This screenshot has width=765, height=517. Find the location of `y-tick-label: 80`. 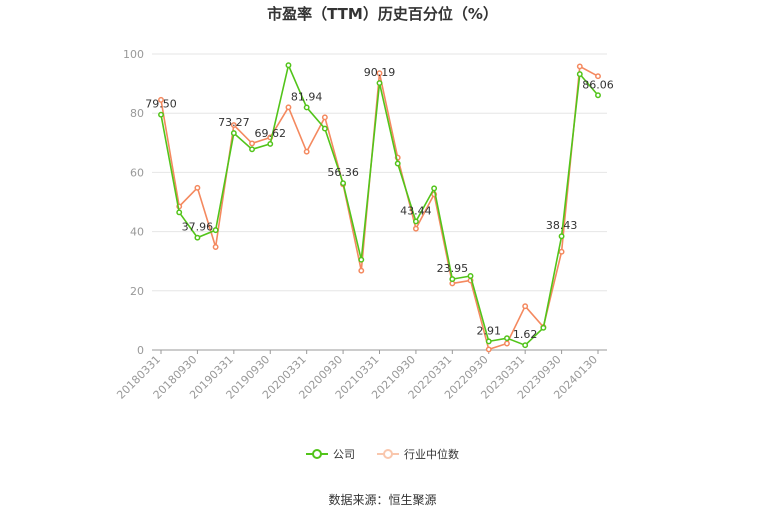

y-tick-label: 80 is located at coordinates (137, 113).